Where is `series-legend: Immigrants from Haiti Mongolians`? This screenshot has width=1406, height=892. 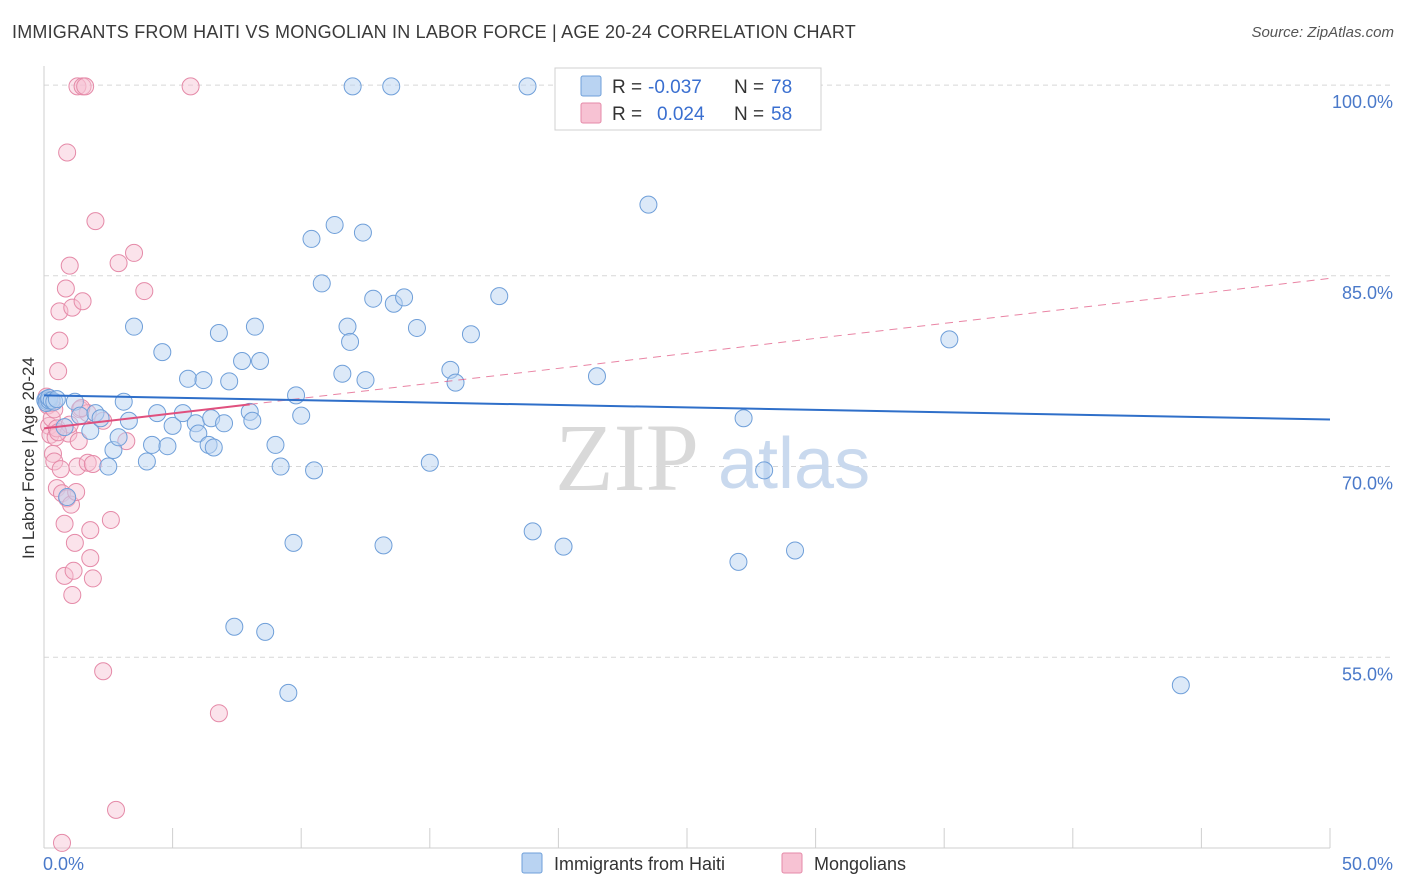
series-legend: Immigrants from Haiti Mongolians is located at coordinates (713, 863).